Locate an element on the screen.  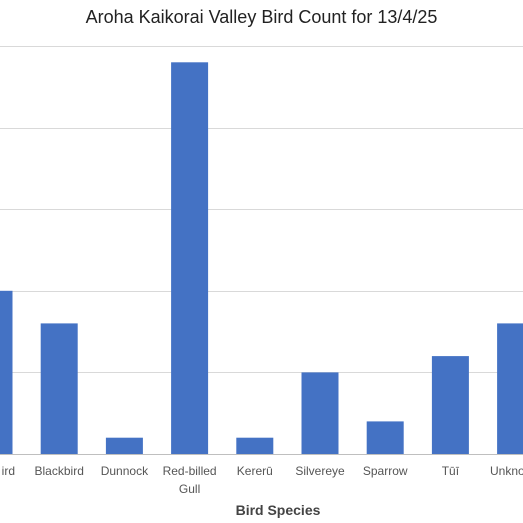
bar-blackbird is located at coordinates (59, 388).